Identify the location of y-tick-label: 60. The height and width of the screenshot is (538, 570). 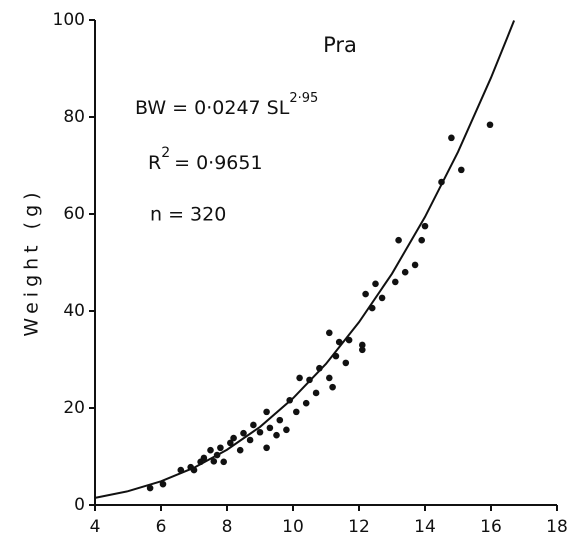
(74, 214).